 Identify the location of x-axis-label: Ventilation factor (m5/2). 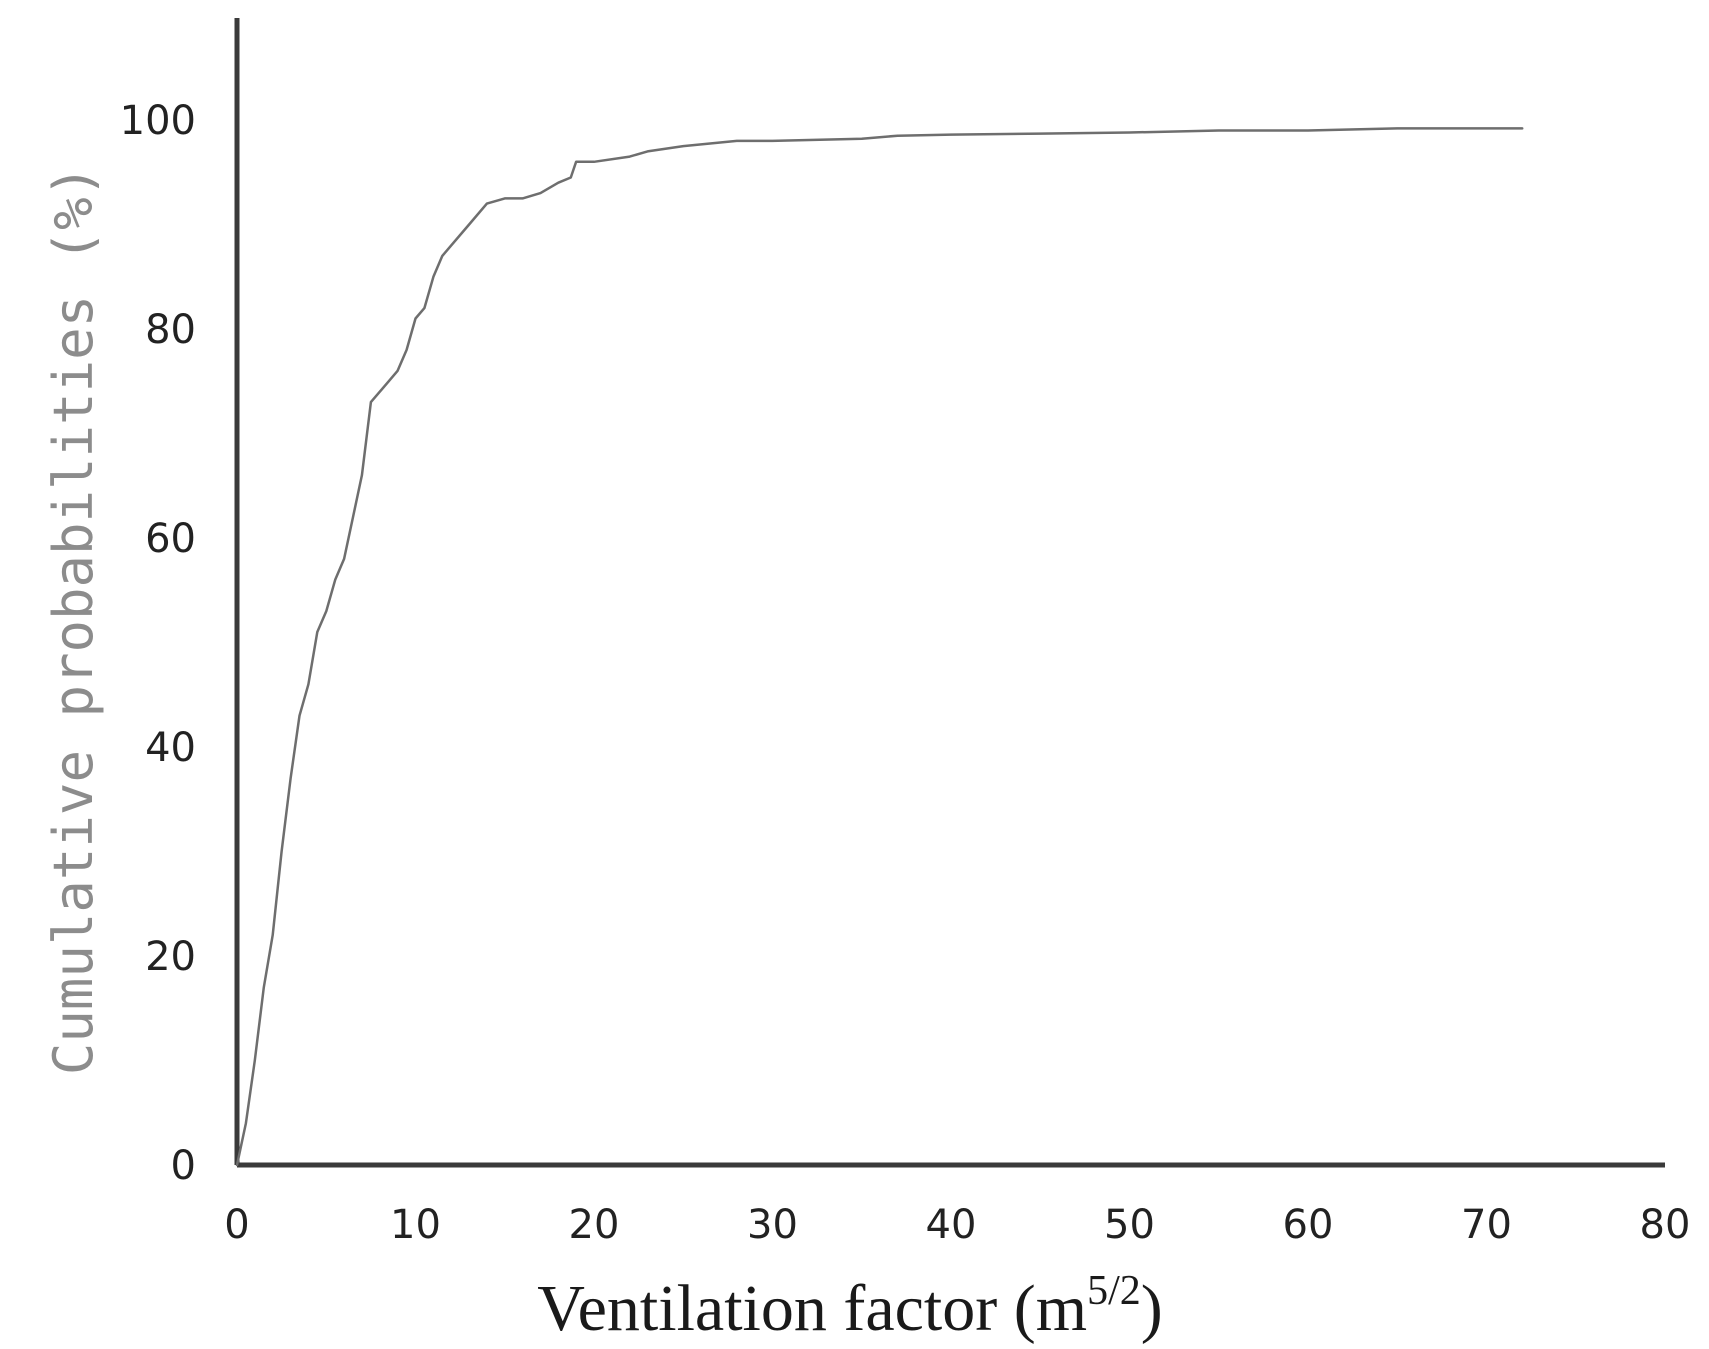
(849, 1306).